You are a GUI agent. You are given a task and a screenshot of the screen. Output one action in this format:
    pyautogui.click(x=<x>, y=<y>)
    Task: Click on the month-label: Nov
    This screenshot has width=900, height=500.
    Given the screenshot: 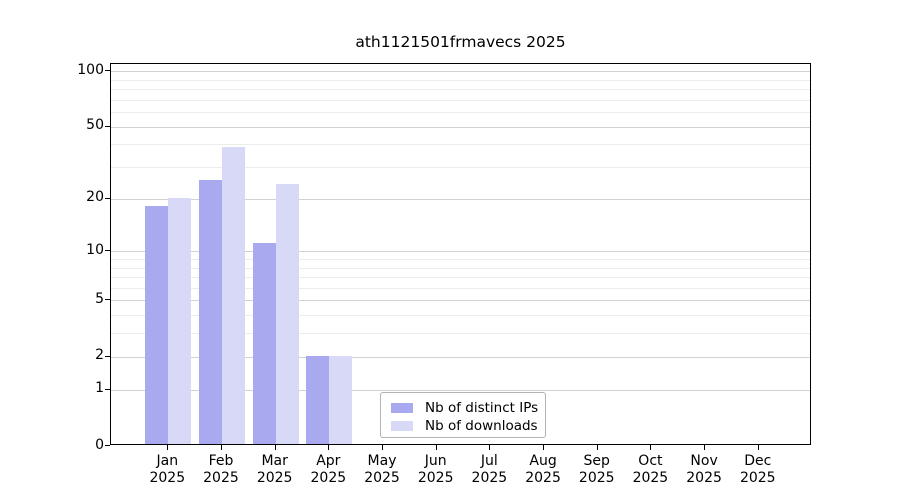 What is the action you would take?
    pyautogui.click(x=704, y=461)
    